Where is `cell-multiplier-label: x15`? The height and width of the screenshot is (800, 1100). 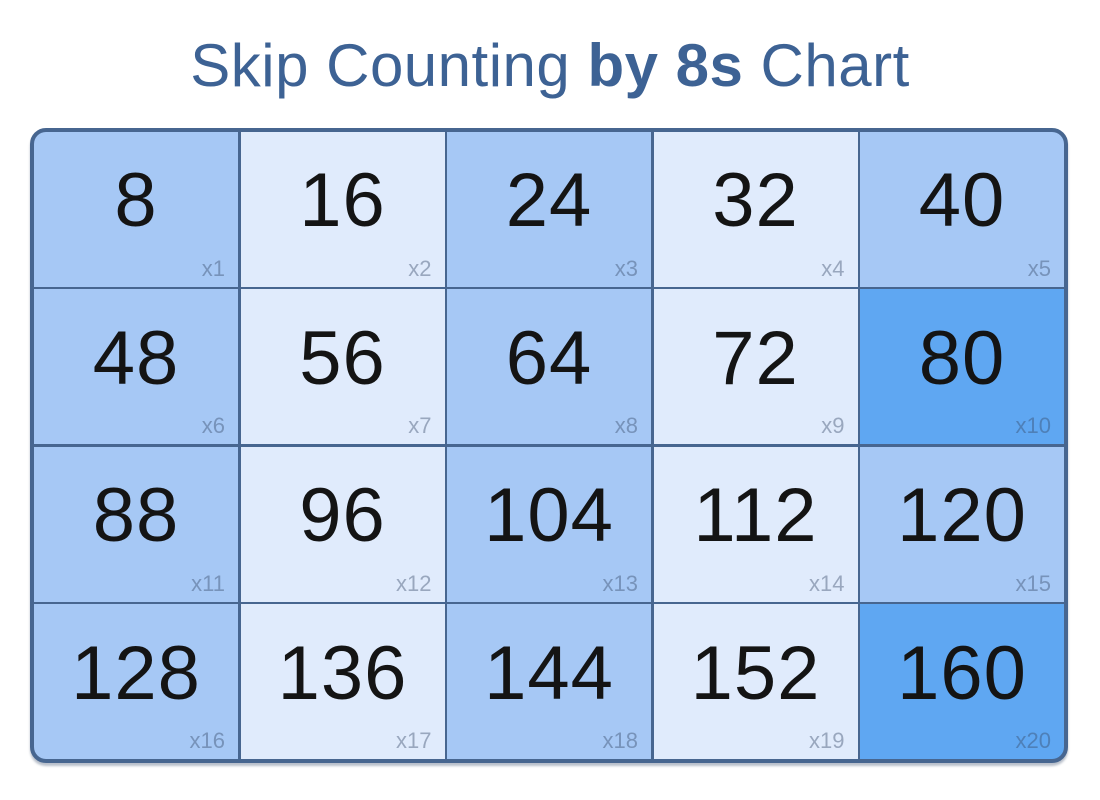 cell-multiplier-label: x15 is located at coordinates (1033, 583).